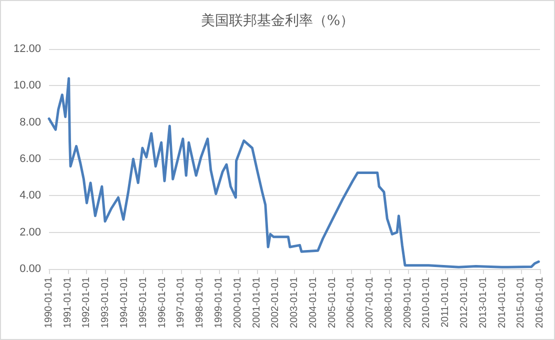 The height and width of the screenshot is (340, 555). What do you see at coordinates (370, 302) in the screenshot?
I see `x-tick-label: 2007-01-01` at bounding box center [370, 302].